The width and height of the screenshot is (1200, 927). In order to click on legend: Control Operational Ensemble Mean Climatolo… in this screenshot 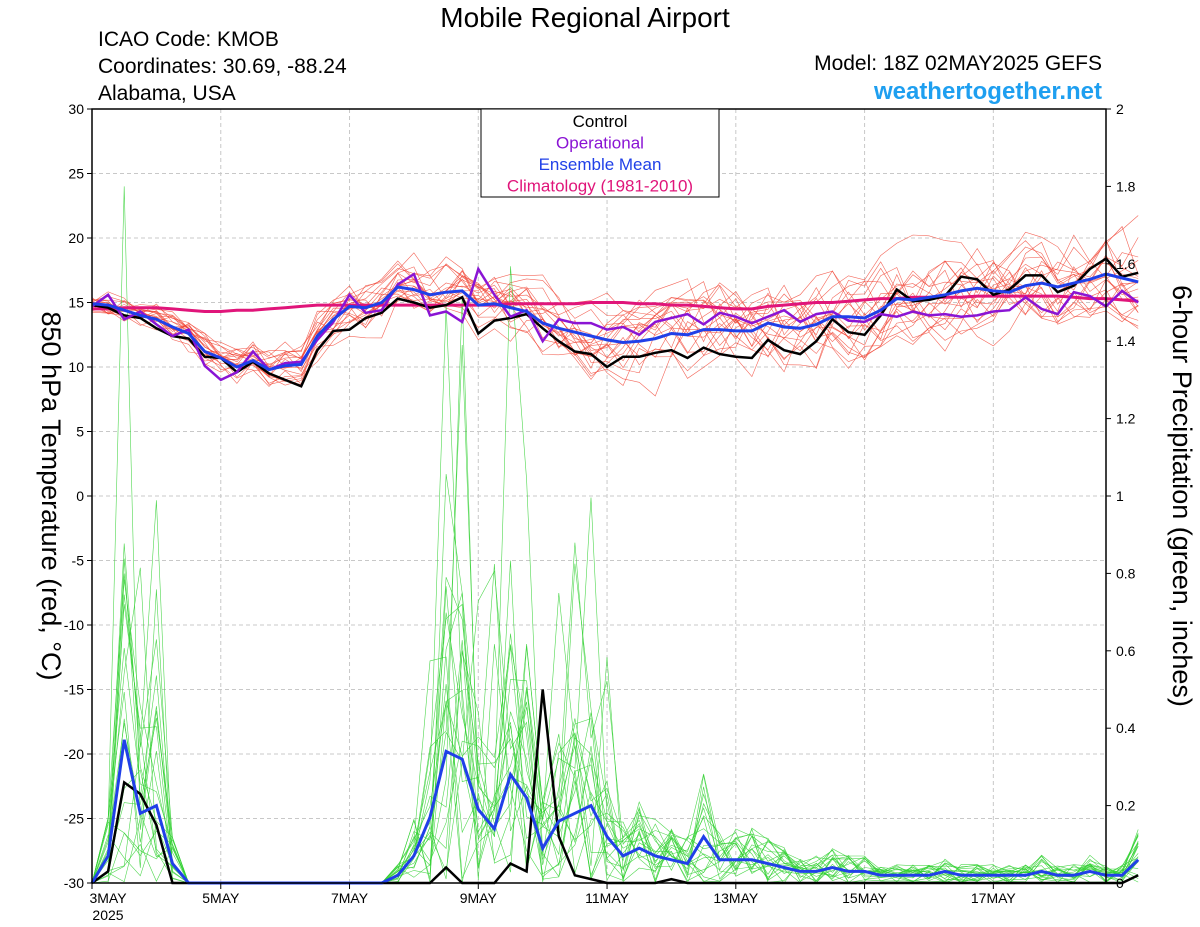, I will do `click(600, 153)`.